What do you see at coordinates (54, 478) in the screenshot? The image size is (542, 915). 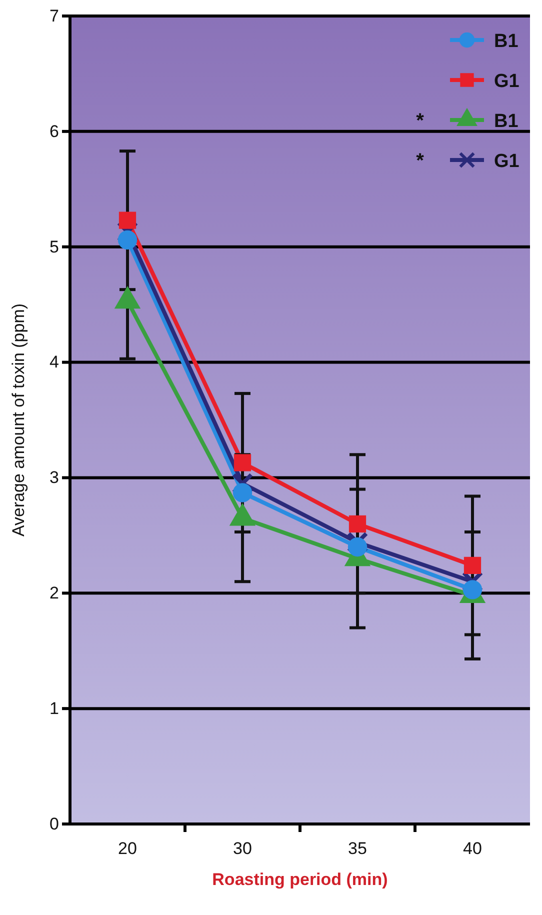 I see `y-tick-label: 3` at bounding box center [54, 478].